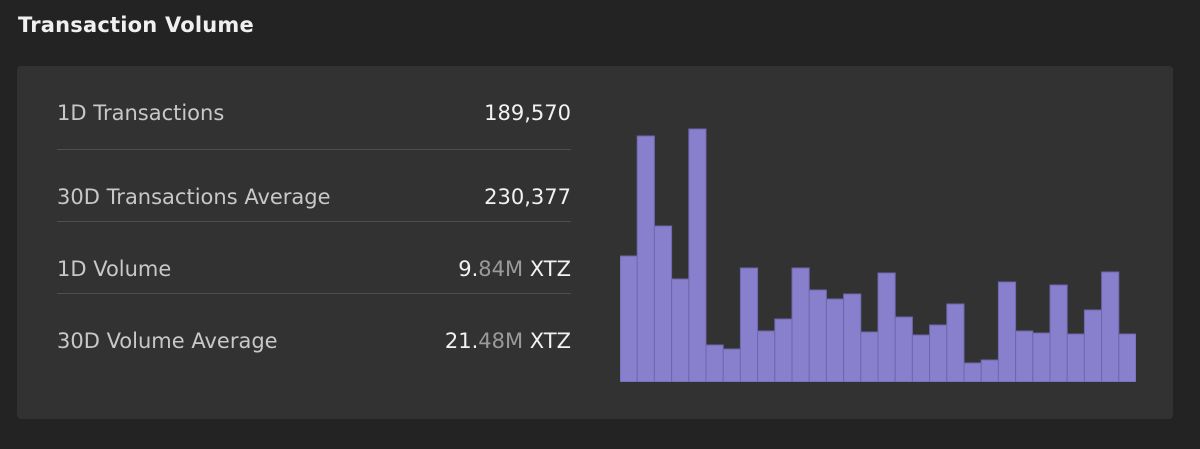 This screenshot has width=1200, height=449. I want to click on stat-label: 1D Volume, so click(114, 269).